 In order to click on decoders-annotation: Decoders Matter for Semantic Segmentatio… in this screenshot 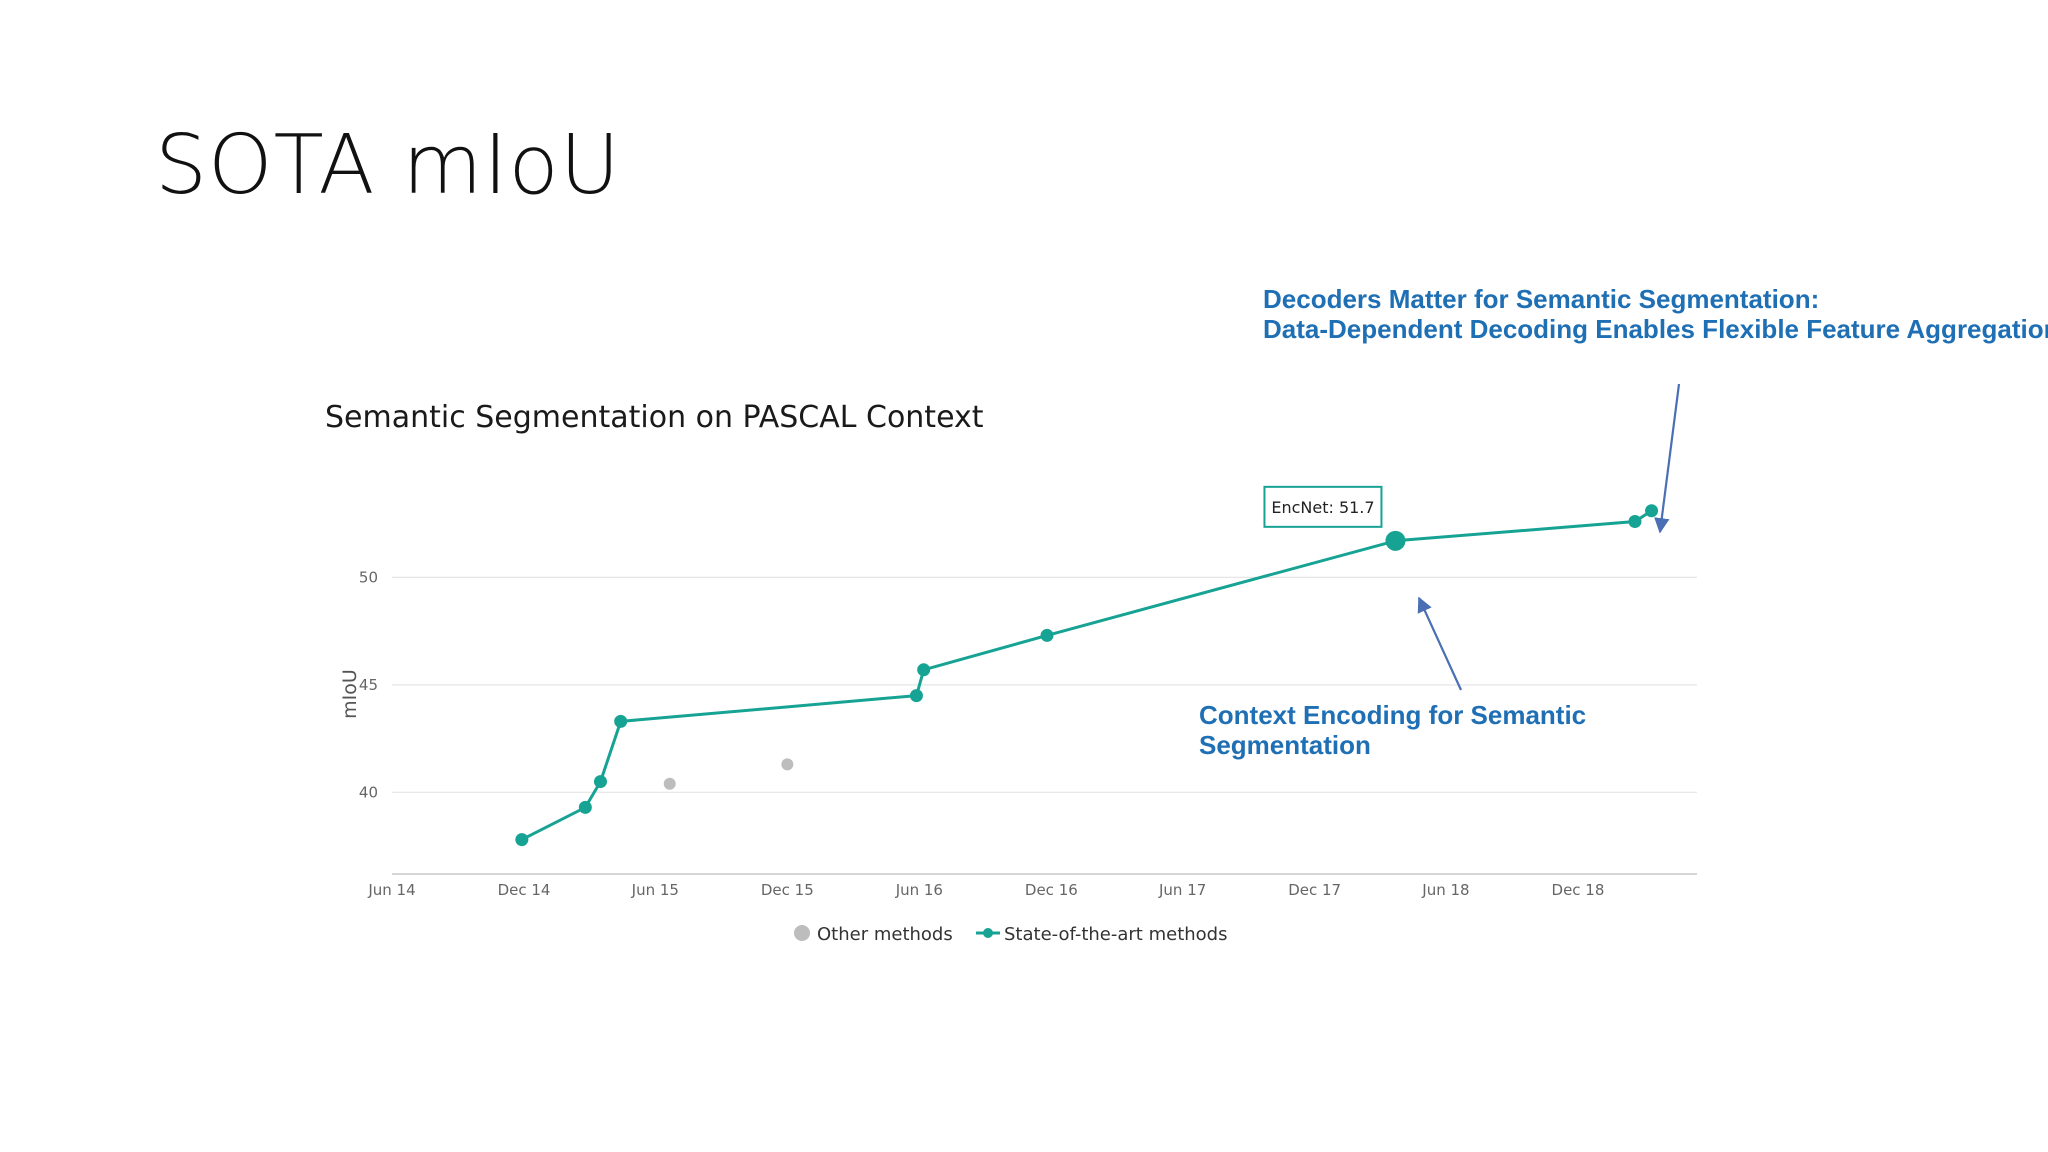, I will do `click(1655, 314)`.